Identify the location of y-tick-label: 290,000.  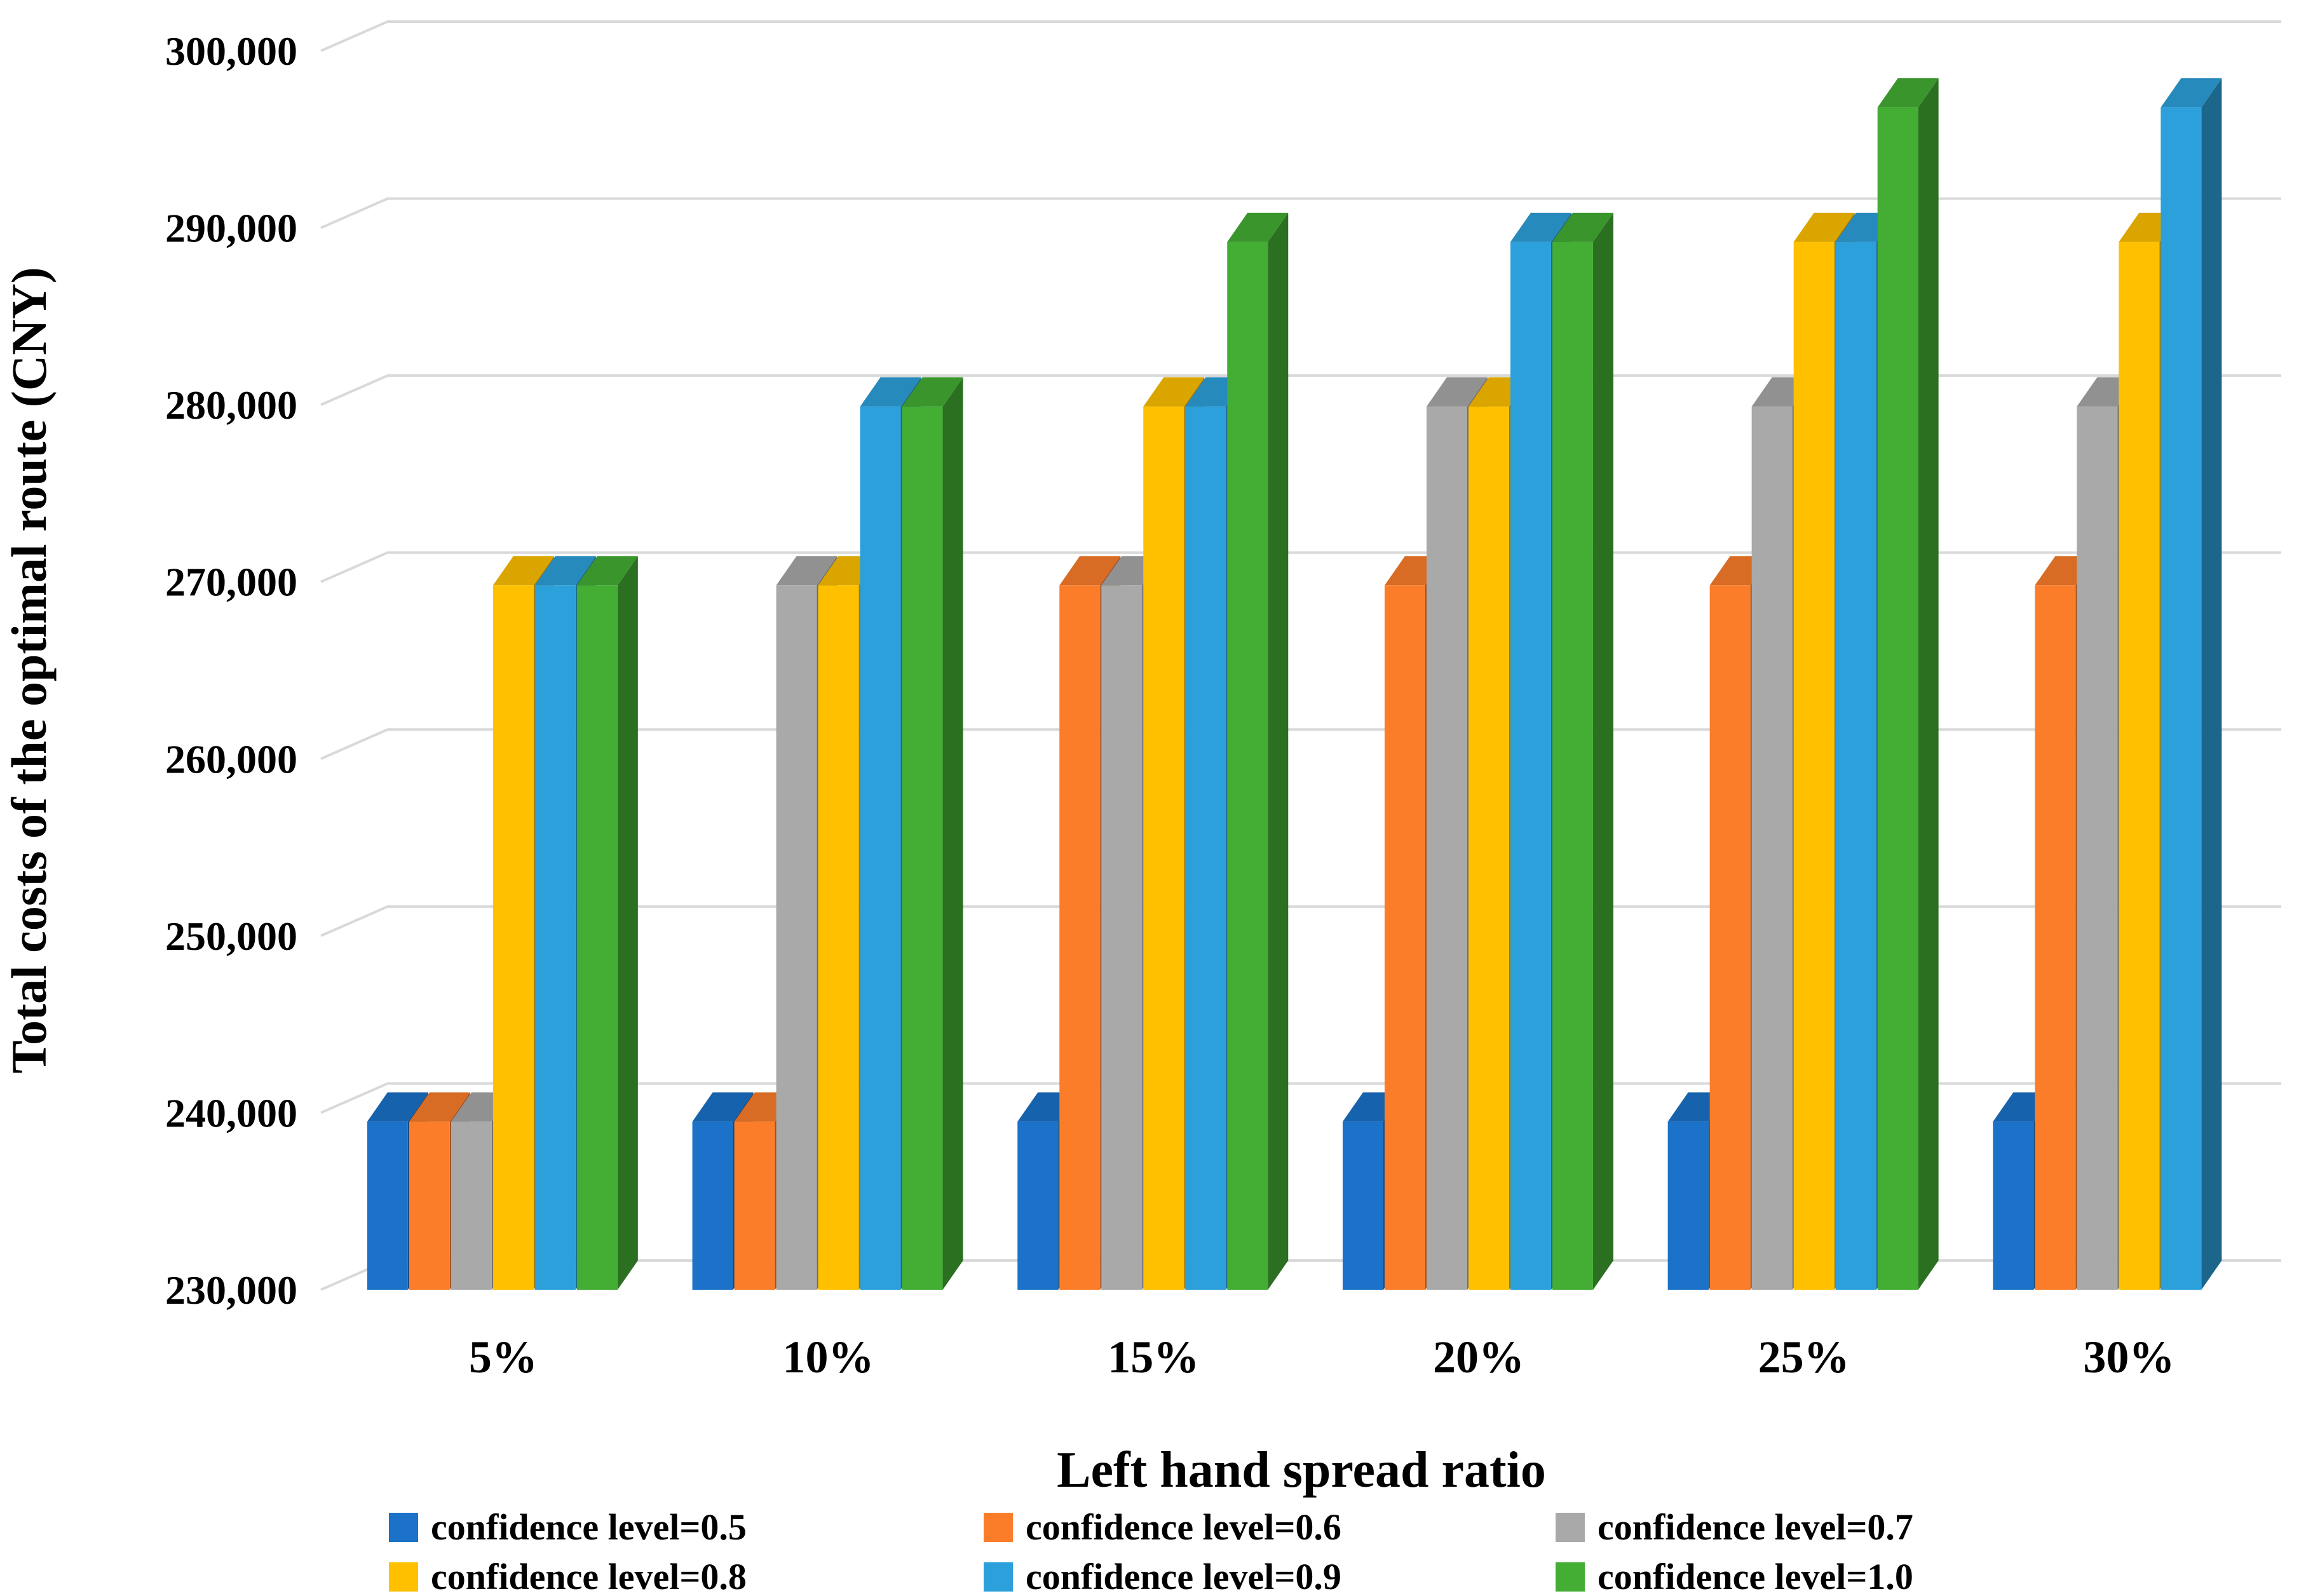
(231, 228).